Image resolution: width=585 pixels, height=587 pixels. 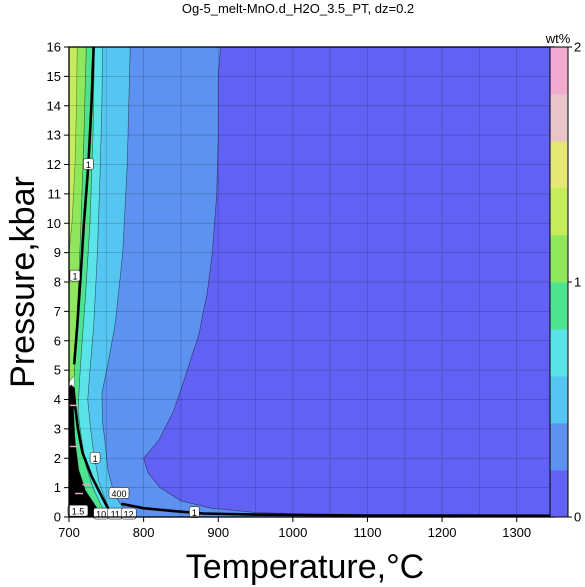 What do you see at coordinates (69, 532) in the screenshot?
I see `x-tick-label: 700` at bounding box center [69, 532].